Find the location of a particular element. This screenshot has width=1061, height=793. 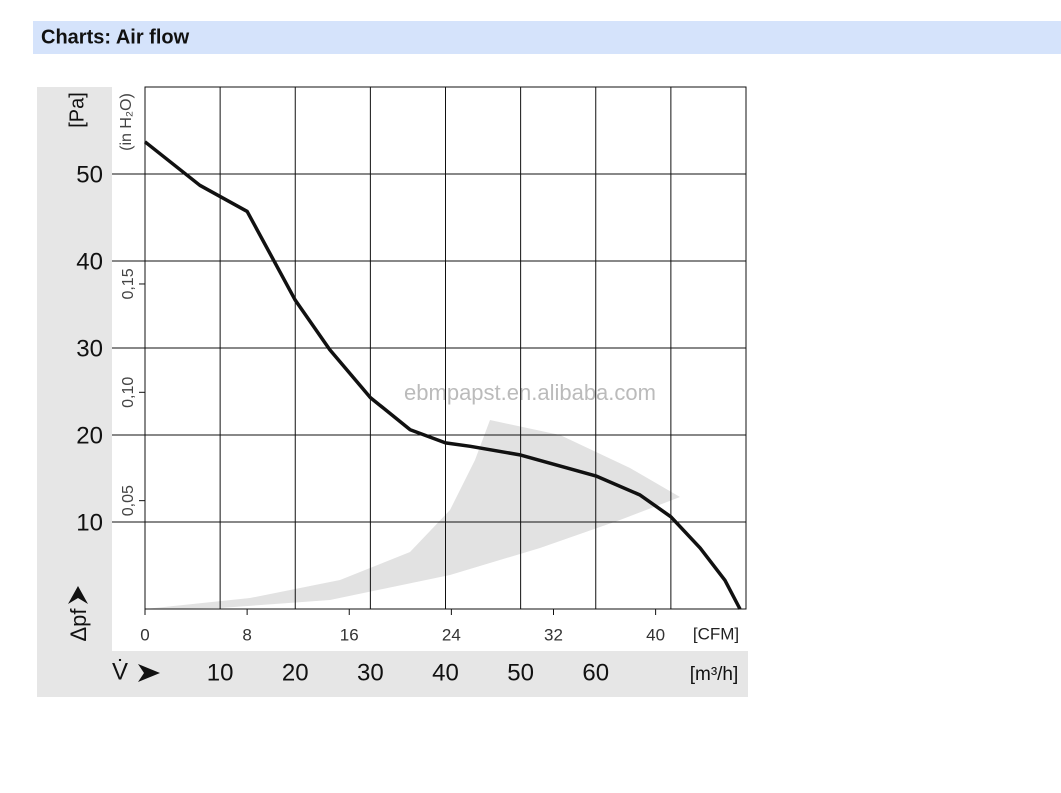

x-unit: [m³/h] is located at coordinates (714, 674).